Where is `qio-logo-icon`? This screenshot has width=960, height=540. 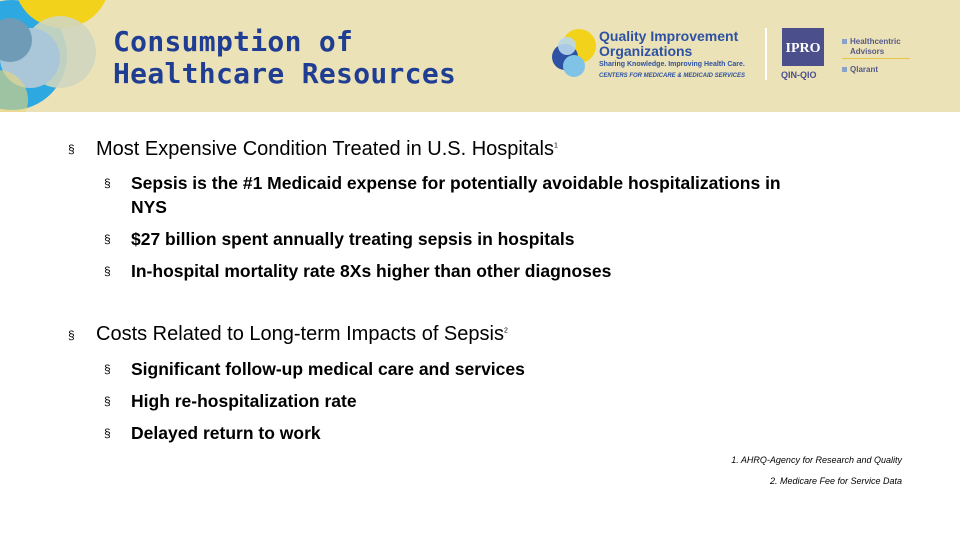 qio-logo-icon is located at coordinates (574, 53).